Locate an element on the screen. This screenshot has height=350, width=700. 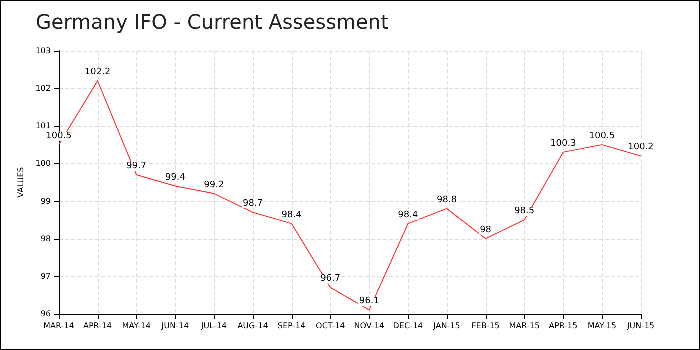
y-tick-label: 97 is located at coordinates (45, 276).